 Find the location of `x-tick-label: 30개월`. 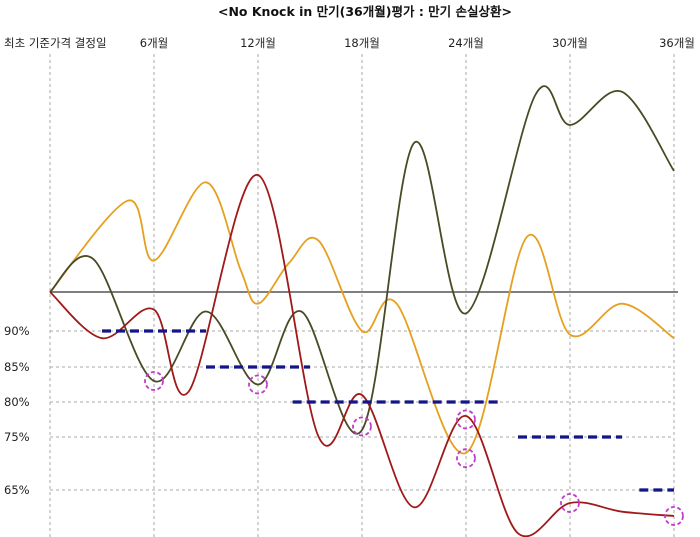

x-tick-label: 30개월 is located at coordinates (570, 43).